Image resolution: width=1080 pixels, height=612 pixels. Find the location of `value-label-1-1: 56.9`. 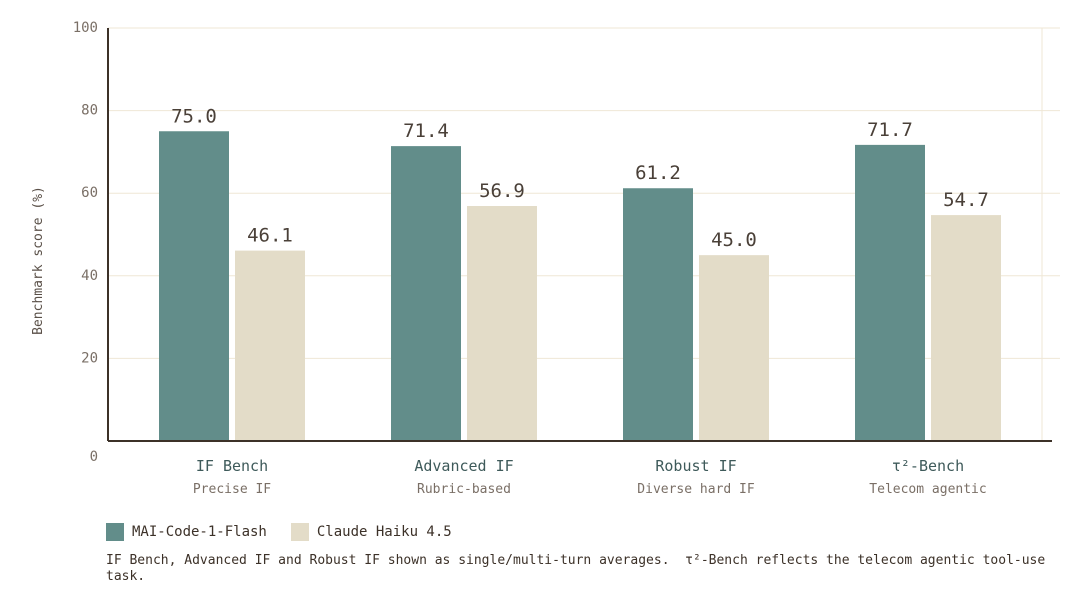

value-label-1-1: 56.9 is located at coordinates (502, 191).